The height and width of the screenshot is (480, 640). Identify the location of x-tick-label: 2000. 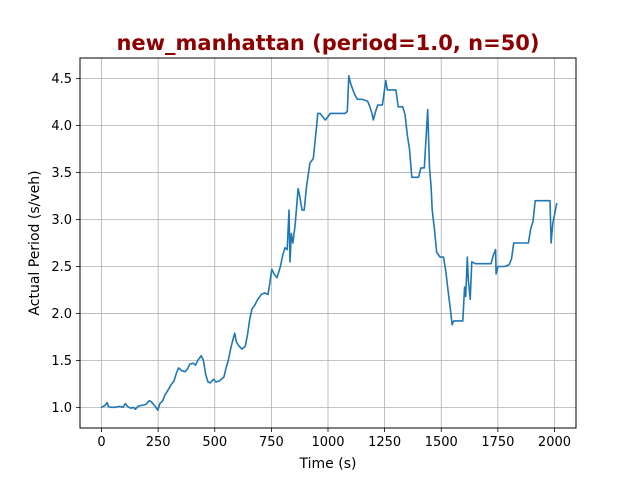
(554, 442).